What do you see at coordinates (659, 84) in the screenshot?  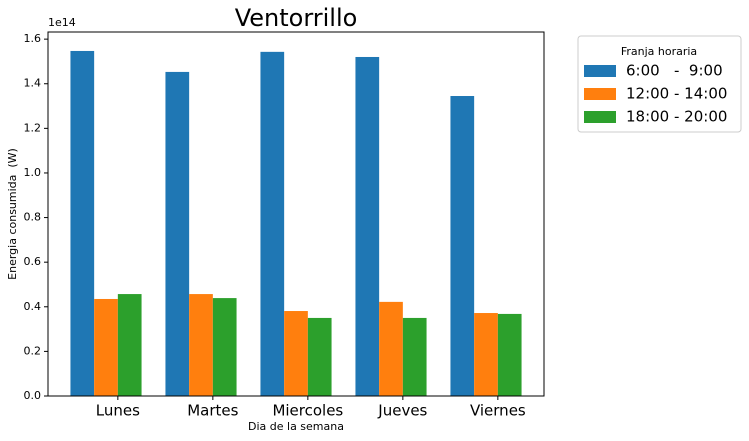 I see `legend-box` at bounding box center [659, 84].